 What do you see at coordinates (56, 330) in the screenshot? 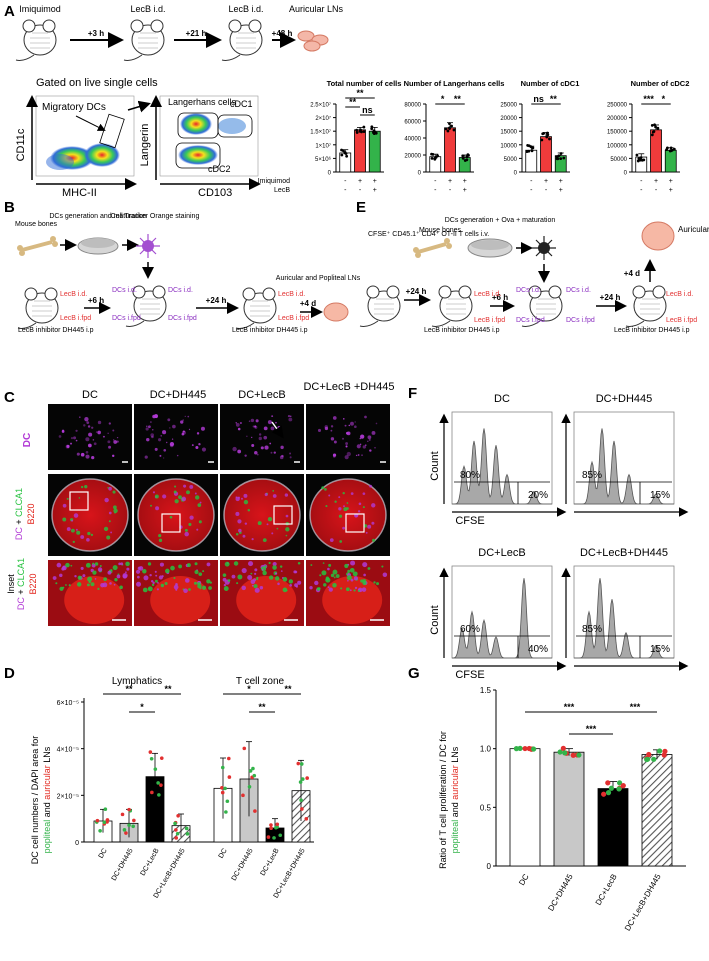
I see `diagram-text: LecB inhibitor DH445 i.p` at bounding box center [56, 330].